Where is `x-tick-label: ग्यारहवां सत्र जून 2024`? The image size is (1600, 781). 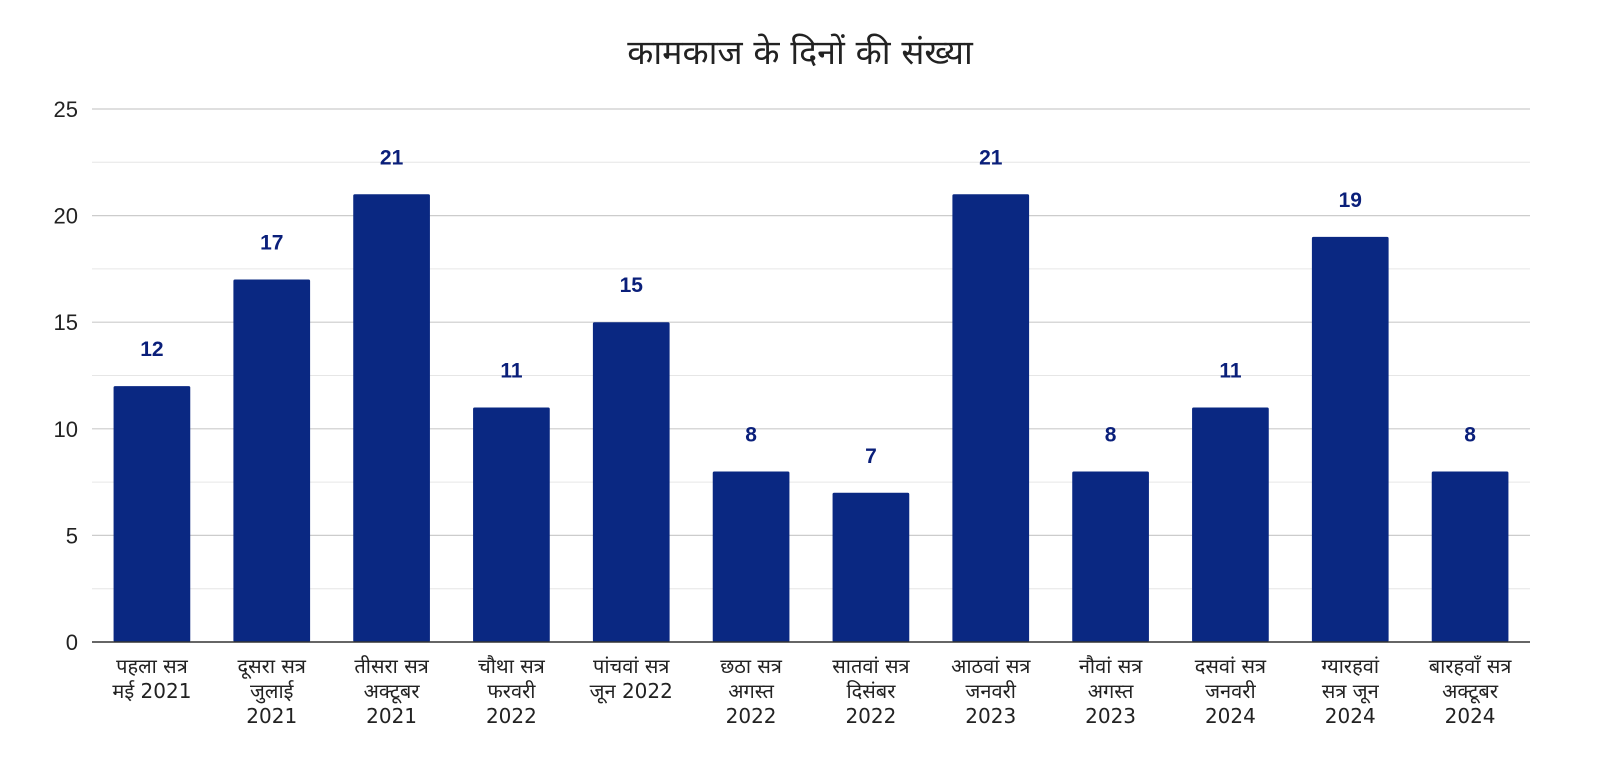 x-tick-label: ग्यारहवां सत्र जून 2024 is located at coordinates (1351, 691).